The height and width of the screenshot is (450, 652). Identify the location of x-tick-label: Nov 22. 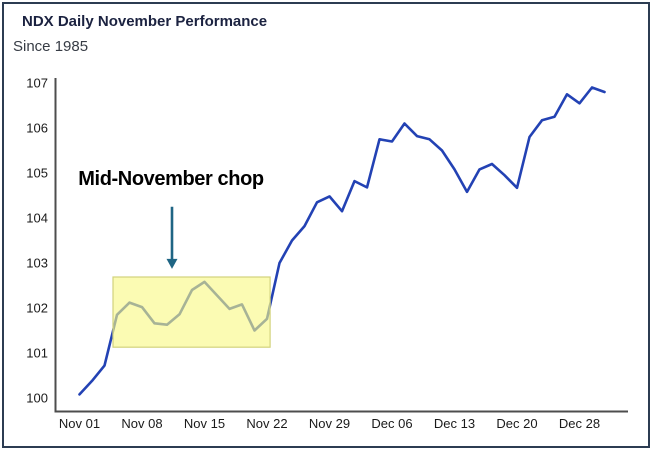
(266, 423).